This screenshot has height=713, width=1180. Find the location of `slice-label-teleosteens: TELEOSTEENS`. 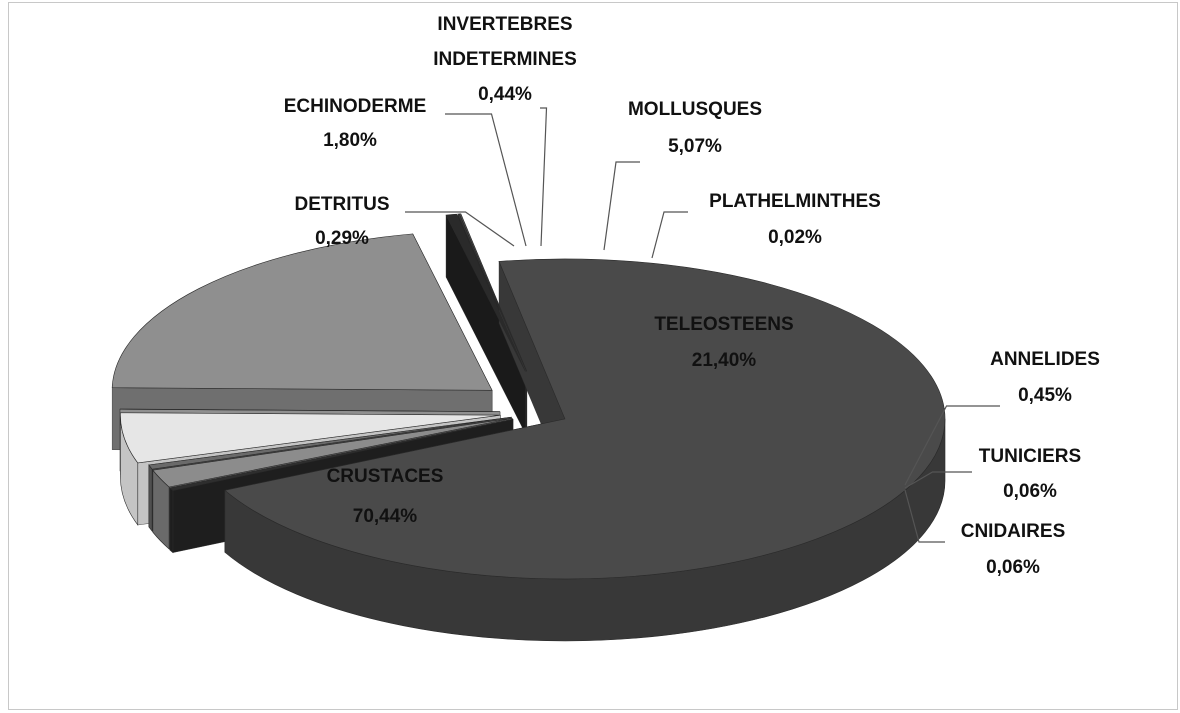

slice-label-teleosteens: TELEOSTEENS is located at coordinates (723, 324).